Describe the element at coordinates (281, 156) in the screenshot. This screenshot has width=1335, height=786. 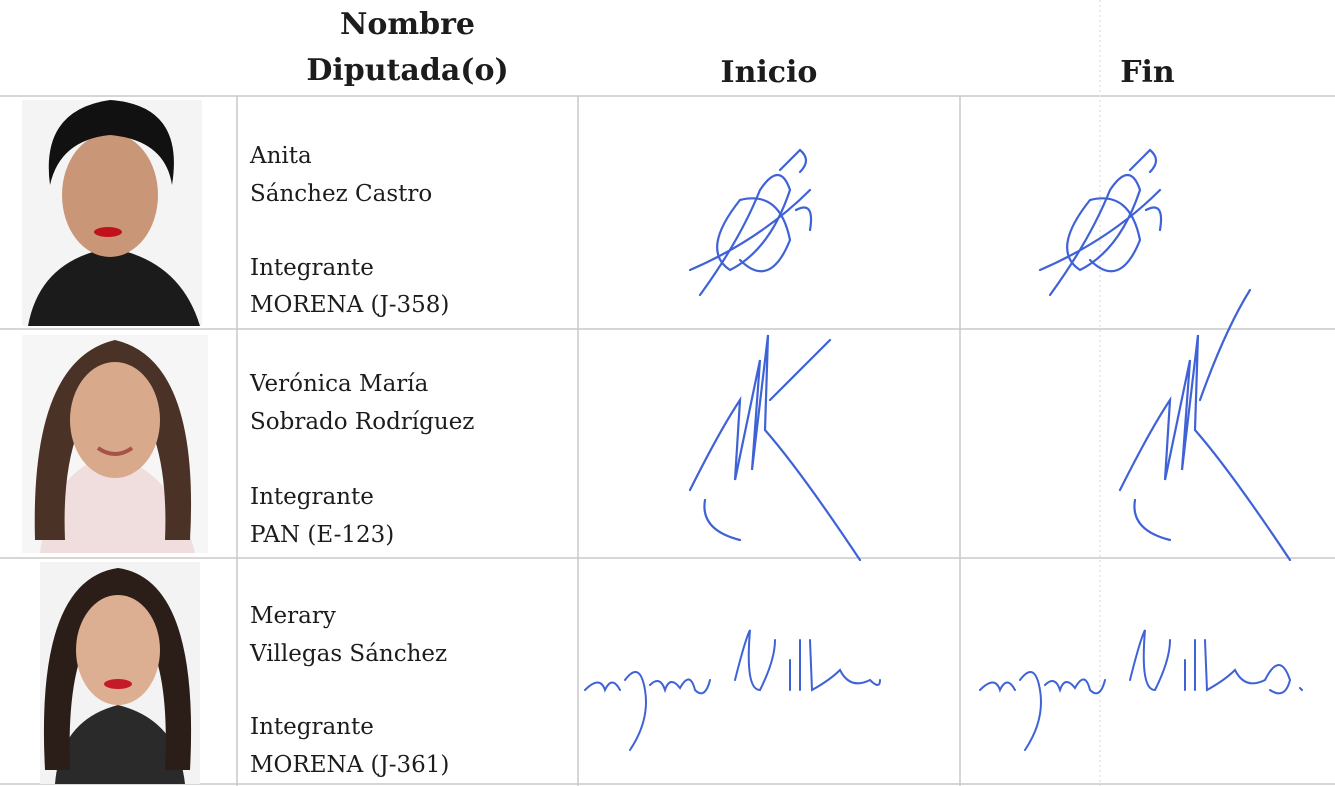
I see `member-name: Anita` at that location.